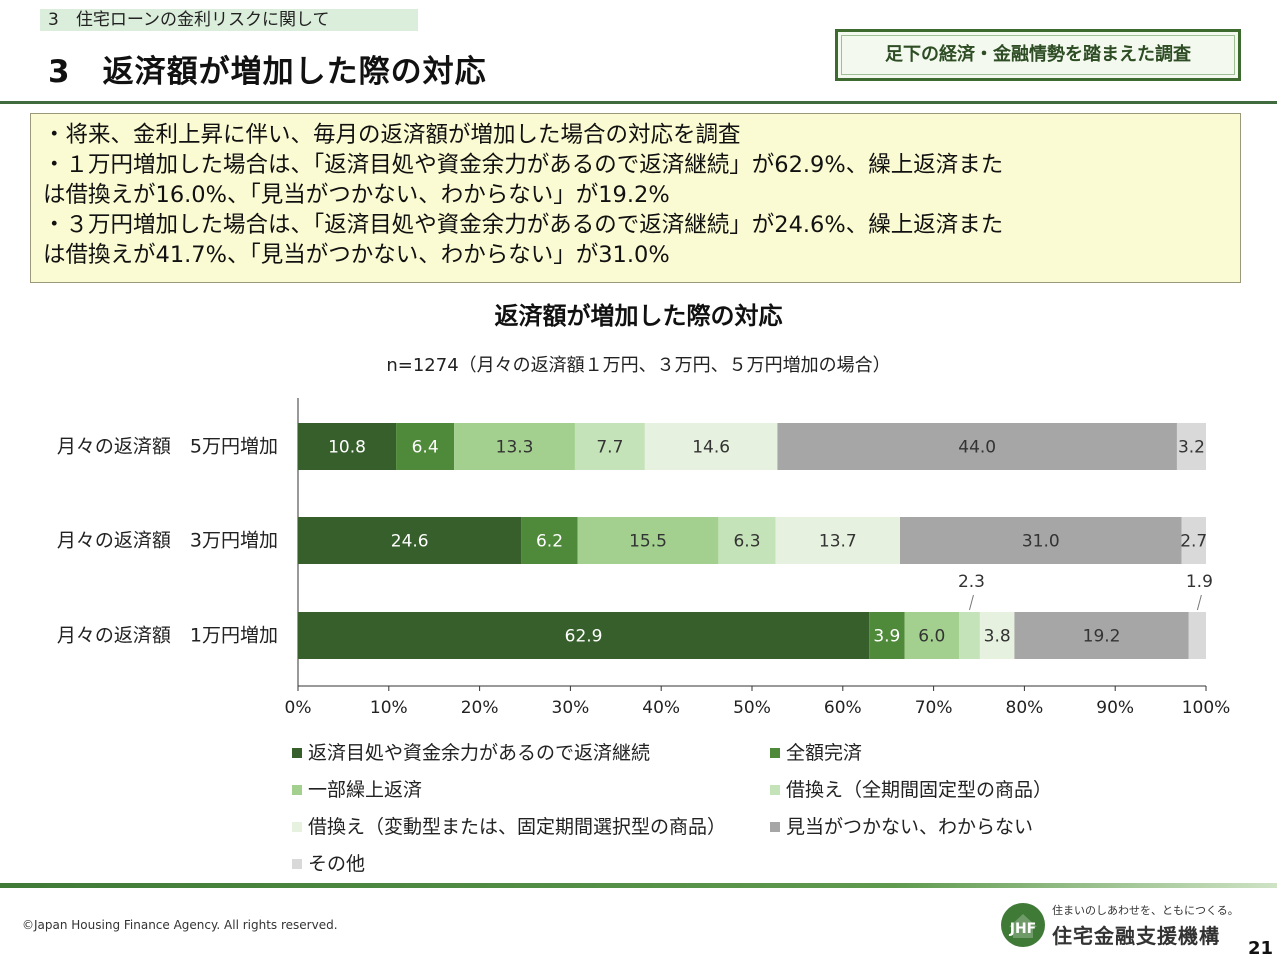 This screenshot has width=1277, height=963. What do you see at coordinates (934, 708) in the screenshot?
I see `x-tick-label: 70%` at bounding box center [934, 708].